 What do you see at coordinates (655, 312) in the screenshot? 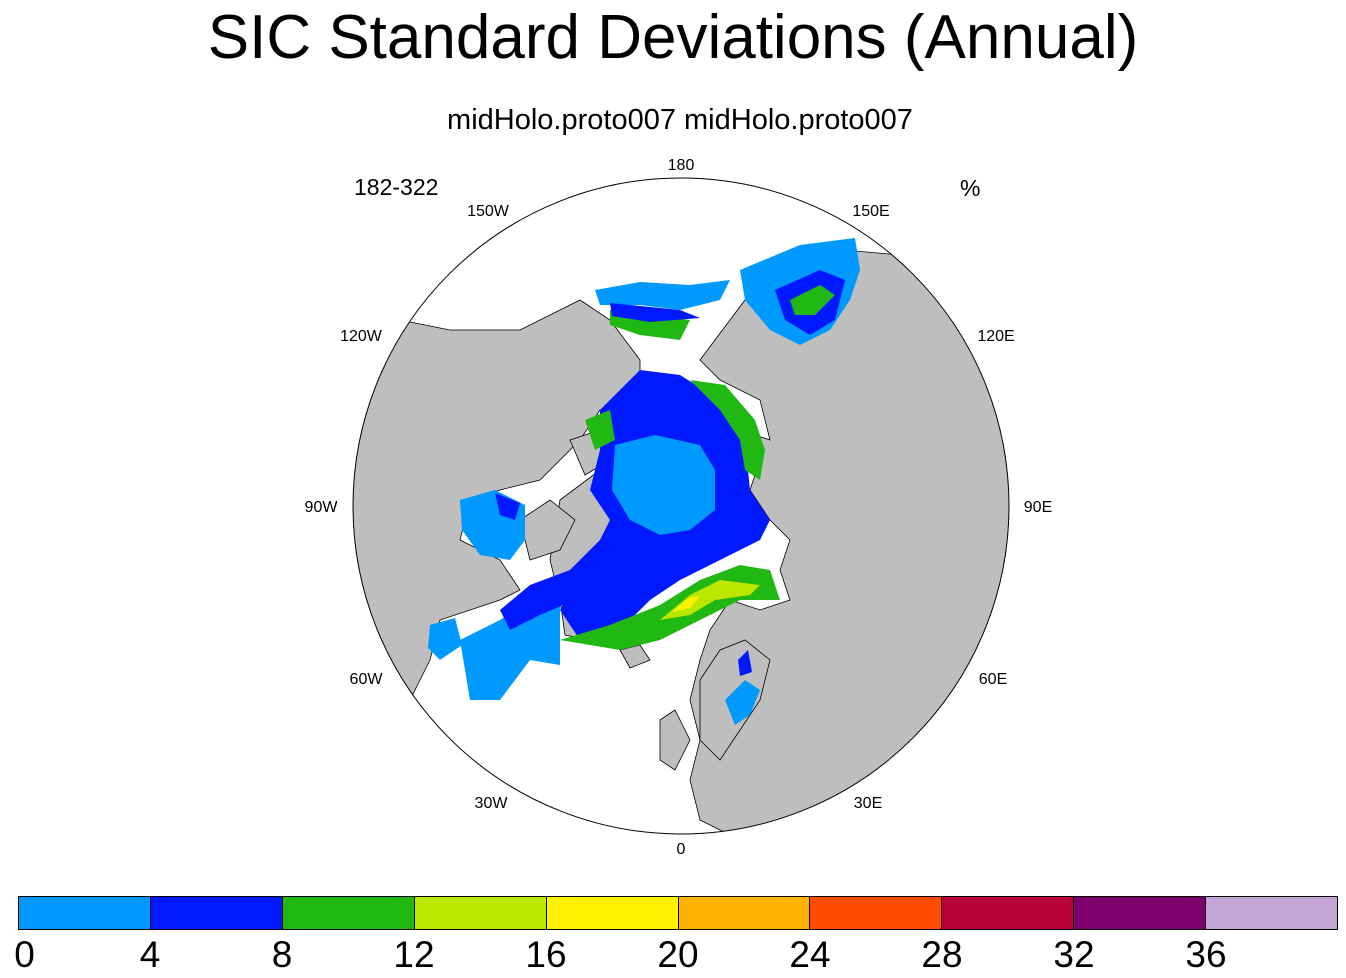
I see `ice-bering-dark` at bounding box center [655, 312].